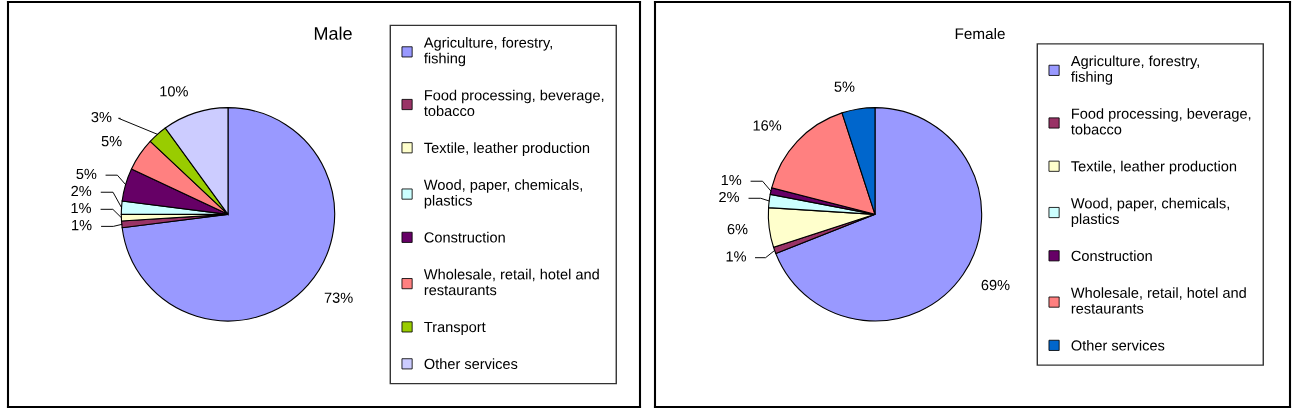 This screenshot has width=1295, height=409. I want to click on data-label: 10%, so click(174, 91).